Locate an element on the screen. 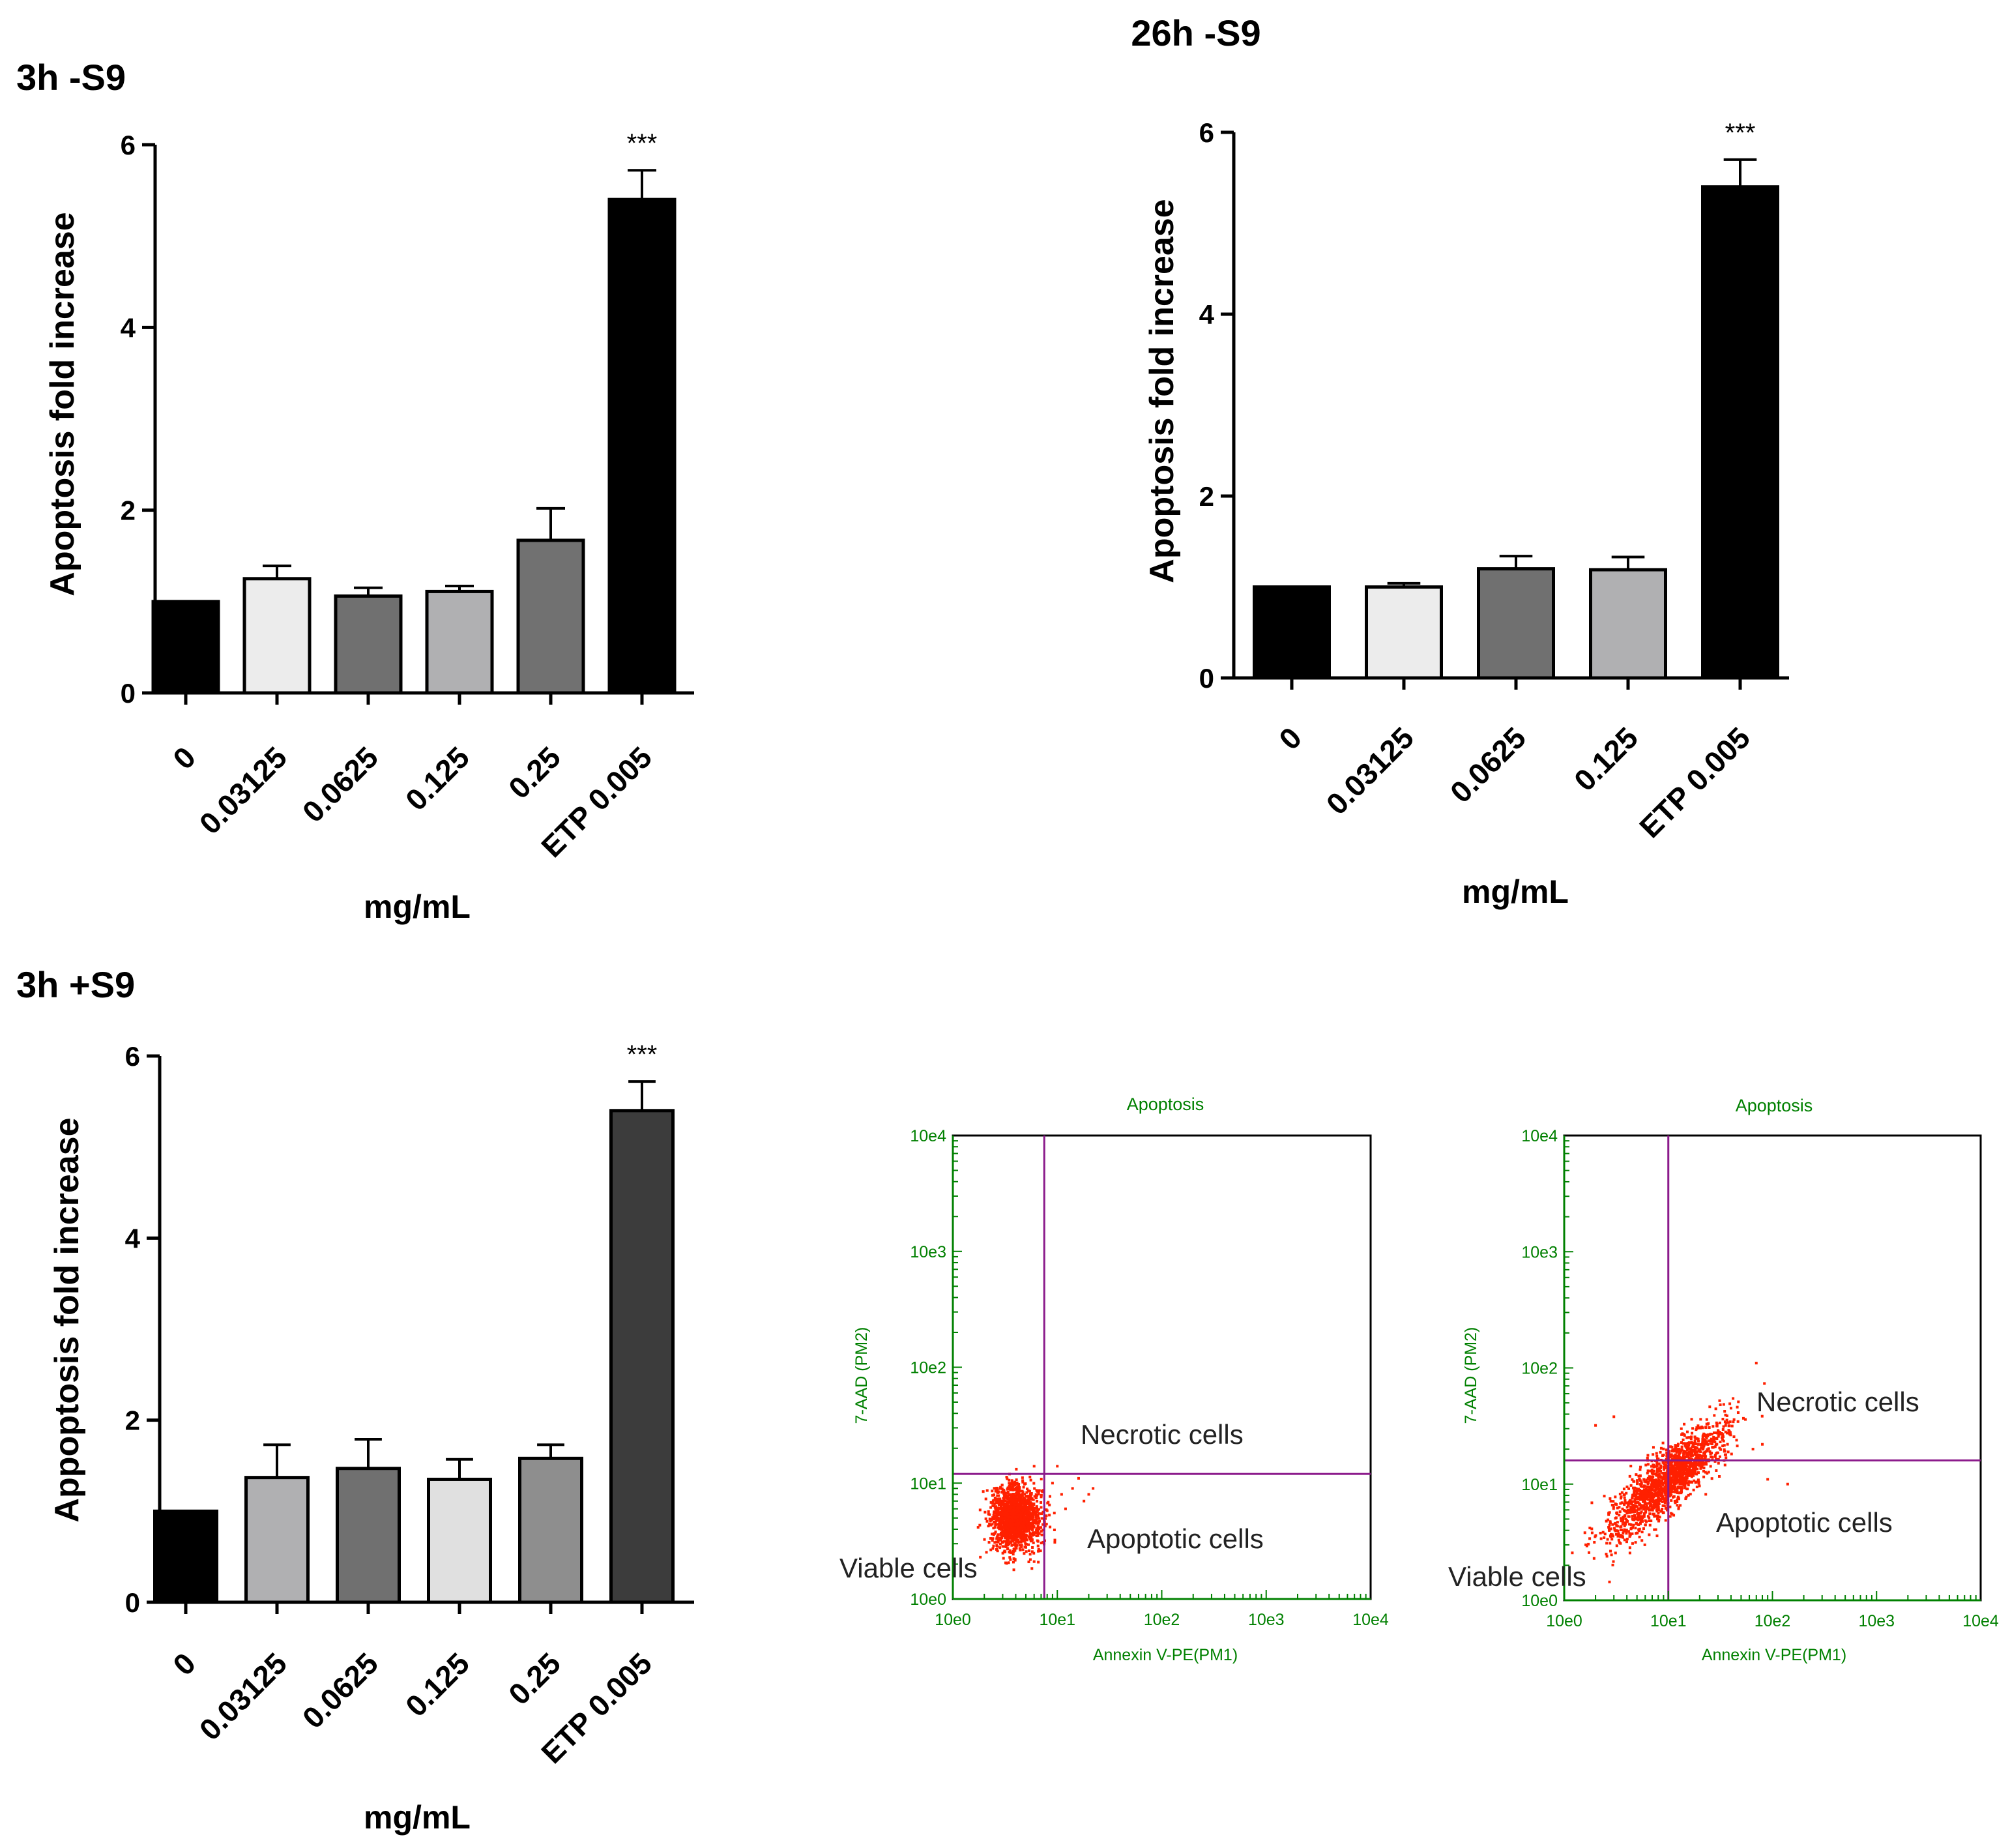 The width and height of the screenshot is (2010, 1848). bar is located at coordinates (186, 648).